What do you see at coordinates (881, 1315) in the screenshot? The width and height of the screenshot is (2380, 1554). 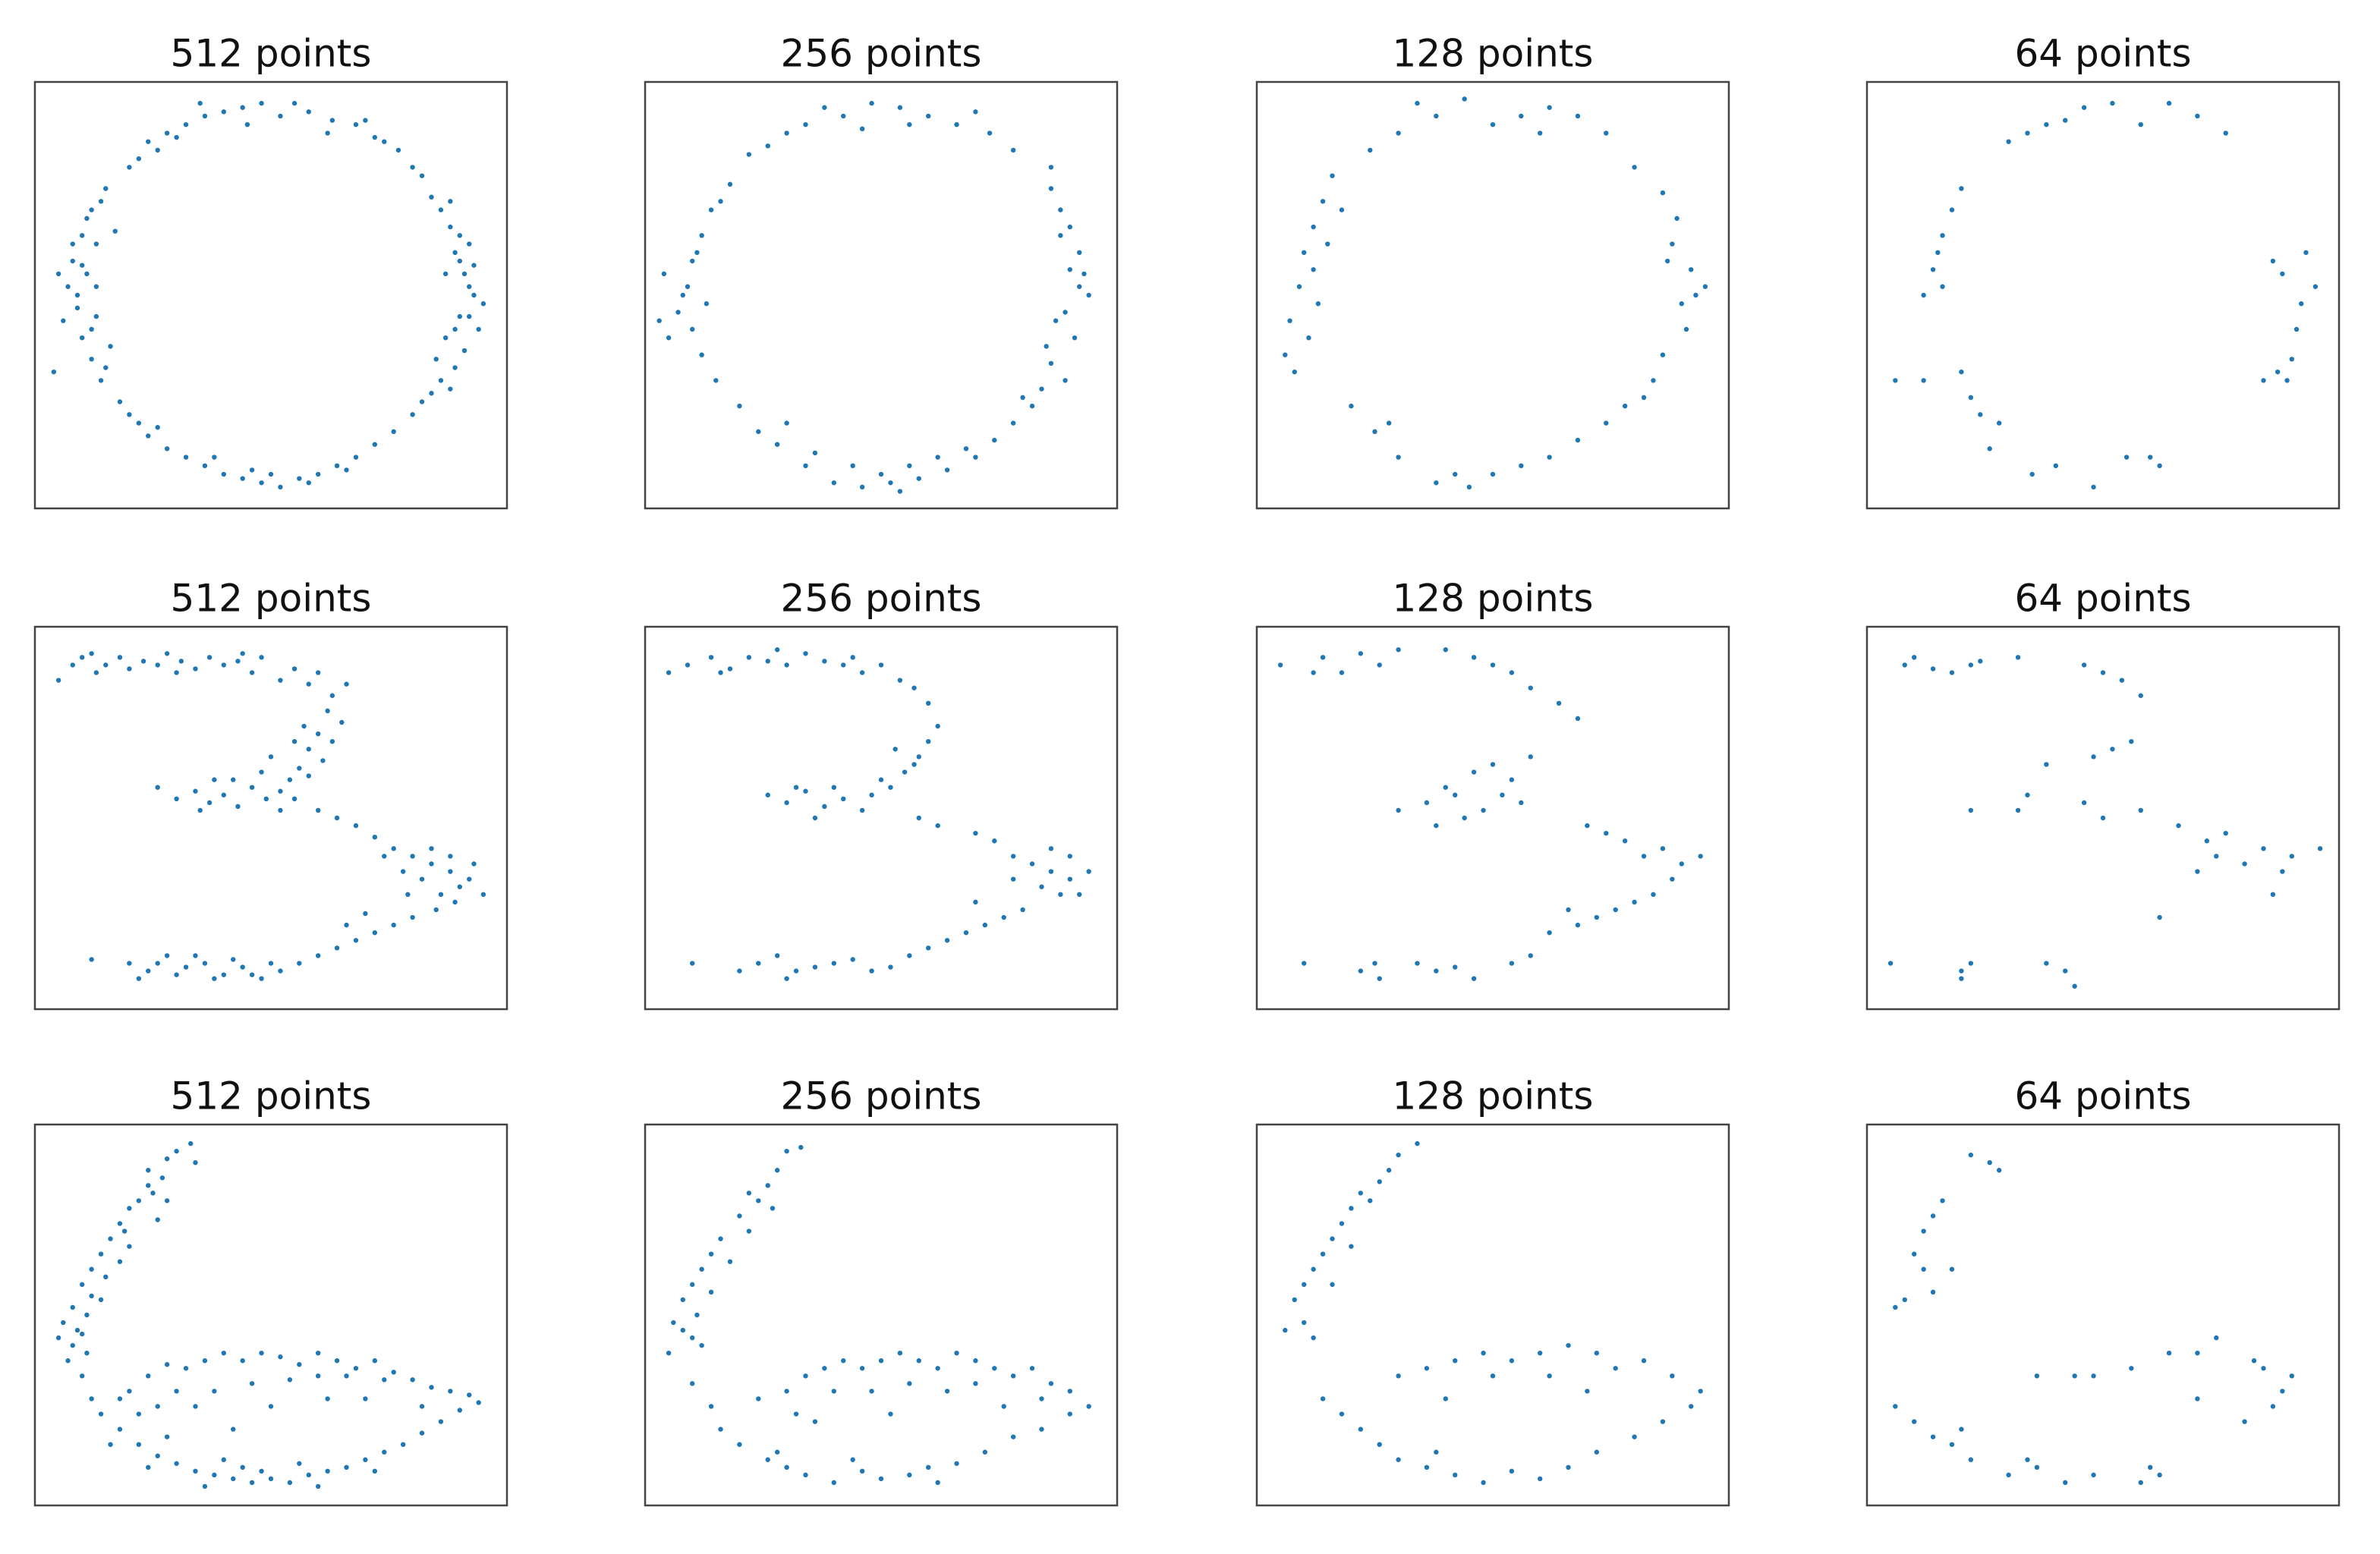 I see `panel-frame` at bounding box center [881, 1315].